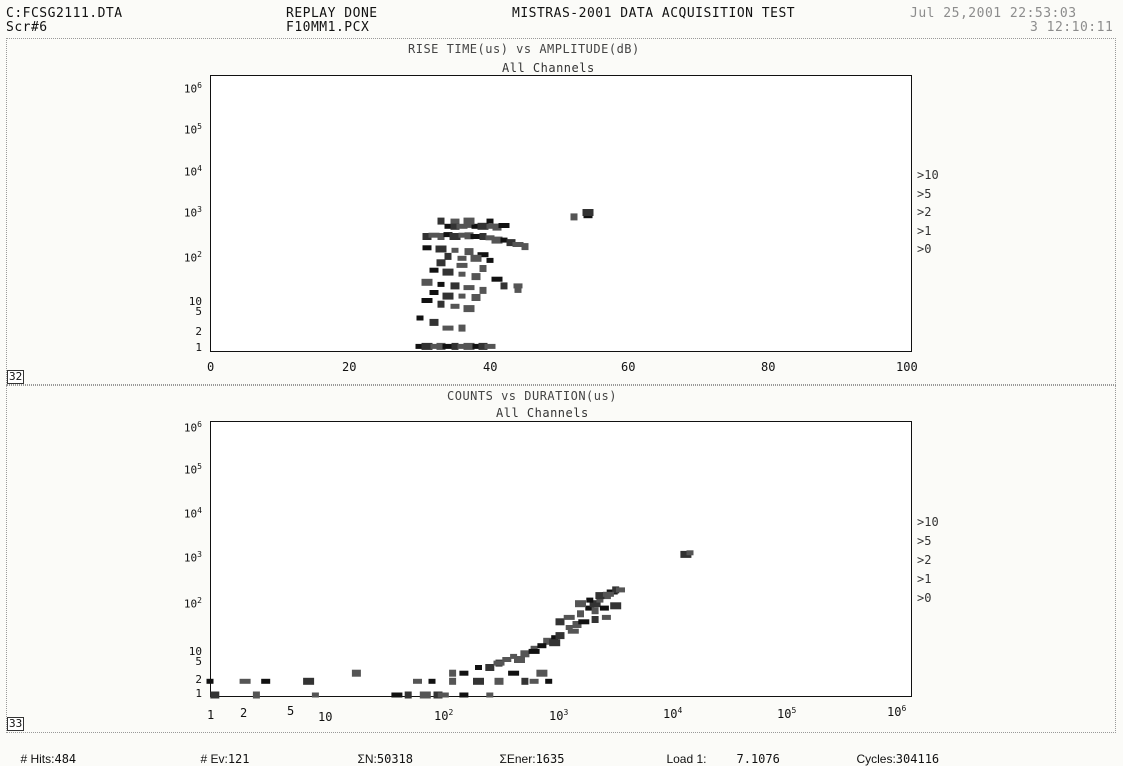  What do you see at coordinates (37, 759) in the screenshot?
I see `hits-label: # Hits:` at bounding box center [37, 759].